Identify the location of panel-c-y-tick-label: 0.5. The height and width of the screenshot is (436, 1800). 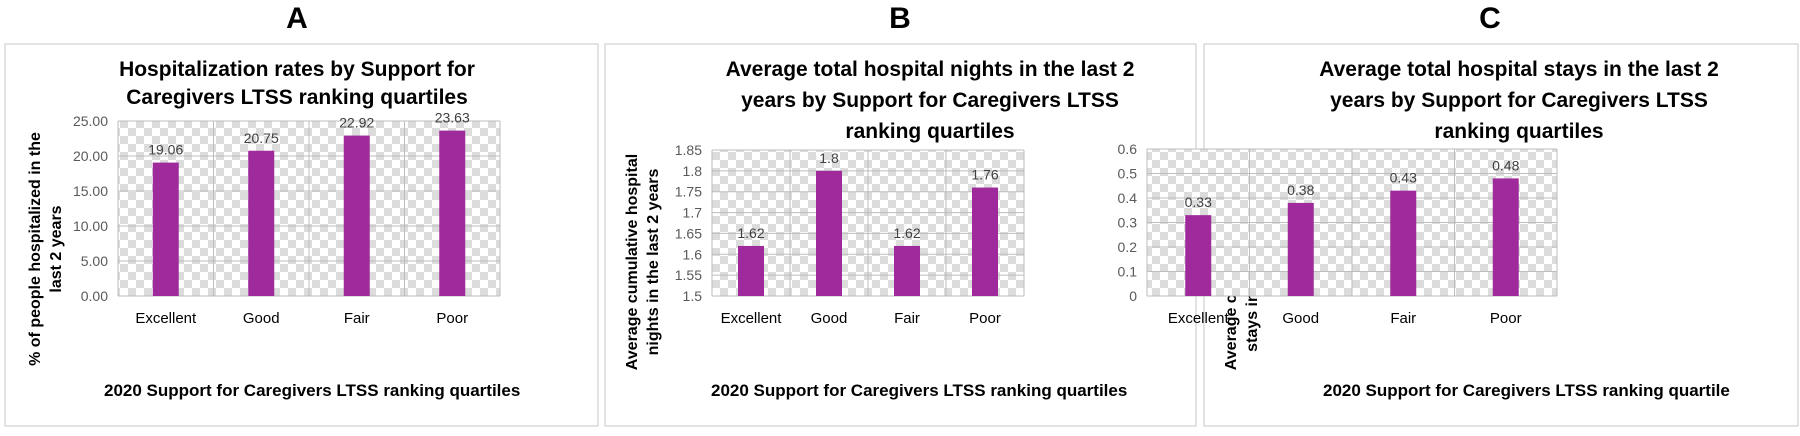
(1128, 174).